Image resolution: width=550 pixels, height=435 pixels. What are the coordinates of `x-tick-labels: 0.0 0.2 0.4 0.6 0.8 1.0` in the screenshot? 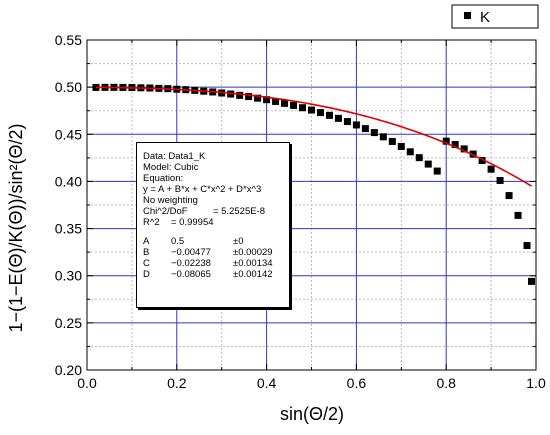 It's located at (311, 383).